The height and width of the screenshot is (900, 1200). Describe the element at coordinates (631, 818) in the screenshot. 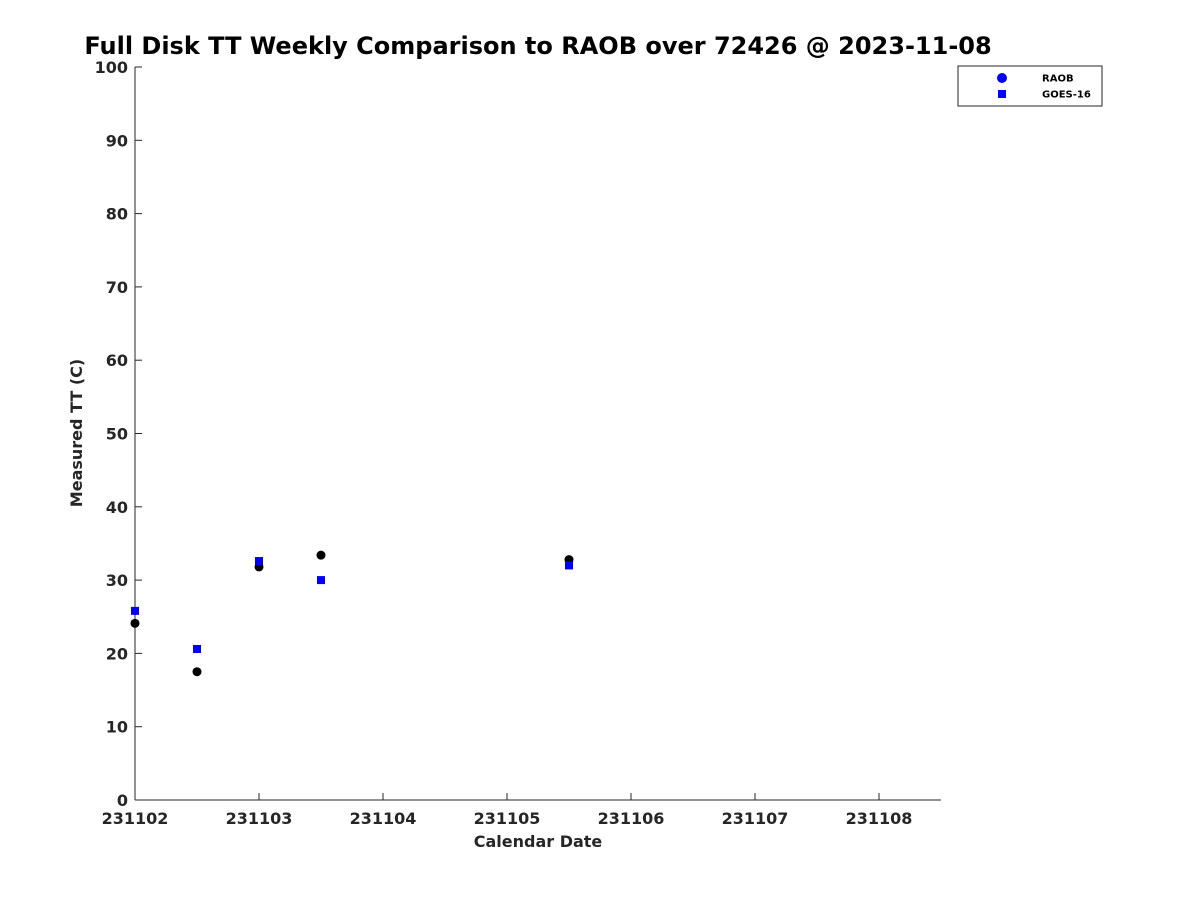

I see `x-tick-label: 231106` at that location.